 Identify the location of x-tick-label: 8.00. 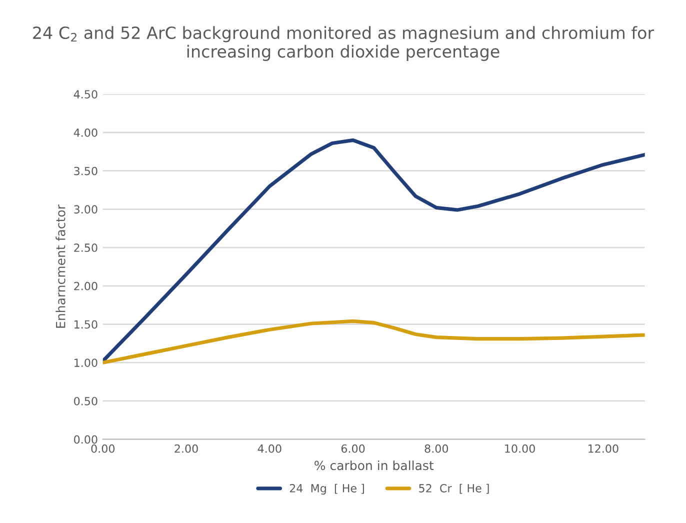
(436, 448).